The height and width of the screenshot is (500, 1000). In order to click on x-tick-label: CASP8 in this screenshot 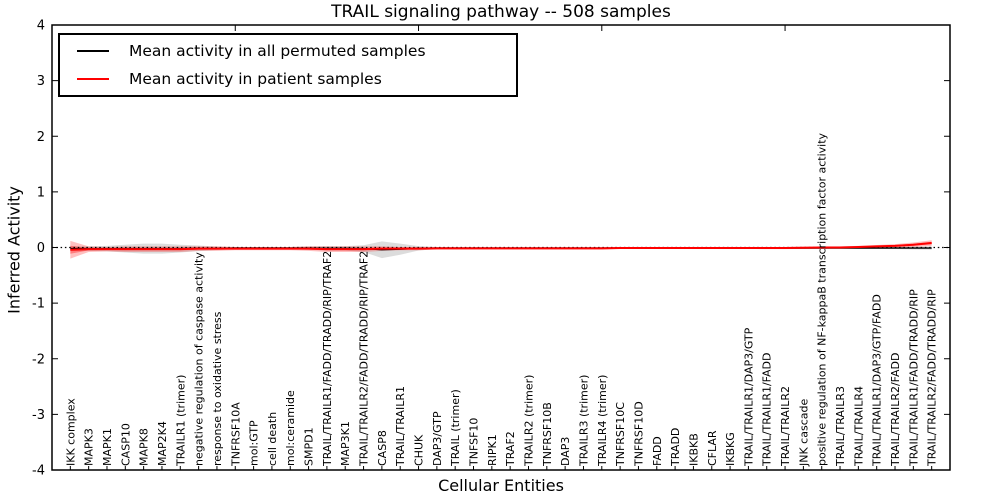, I will do `click(382, 448)`.